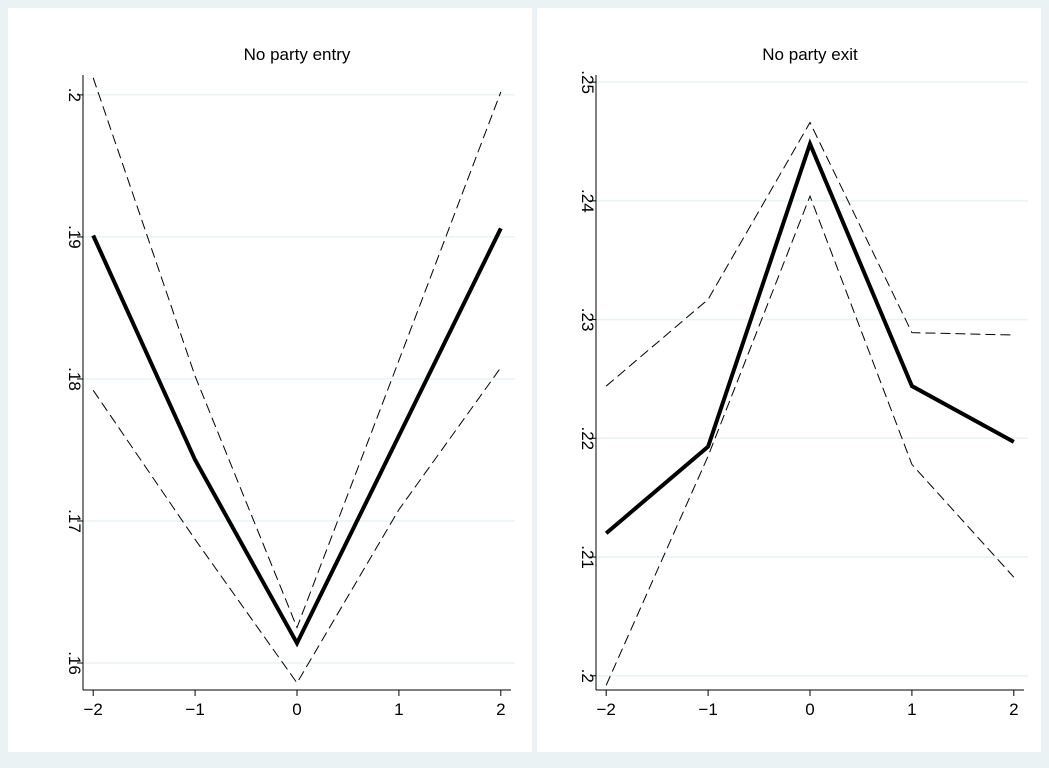 The width and height of the screenshot is (1049, 768). Describe the element at coordinates (587, 438) in the screenshot. I see `y-tick-label: .22` at that location.